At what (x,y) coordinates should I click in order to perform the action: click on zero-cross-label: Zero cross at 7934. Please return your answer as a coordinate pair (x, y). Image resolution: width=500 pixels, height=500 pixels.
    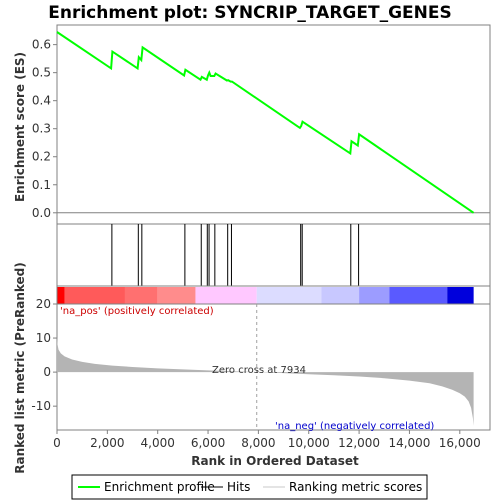
    Looking at the image, I should click on (259, 370).